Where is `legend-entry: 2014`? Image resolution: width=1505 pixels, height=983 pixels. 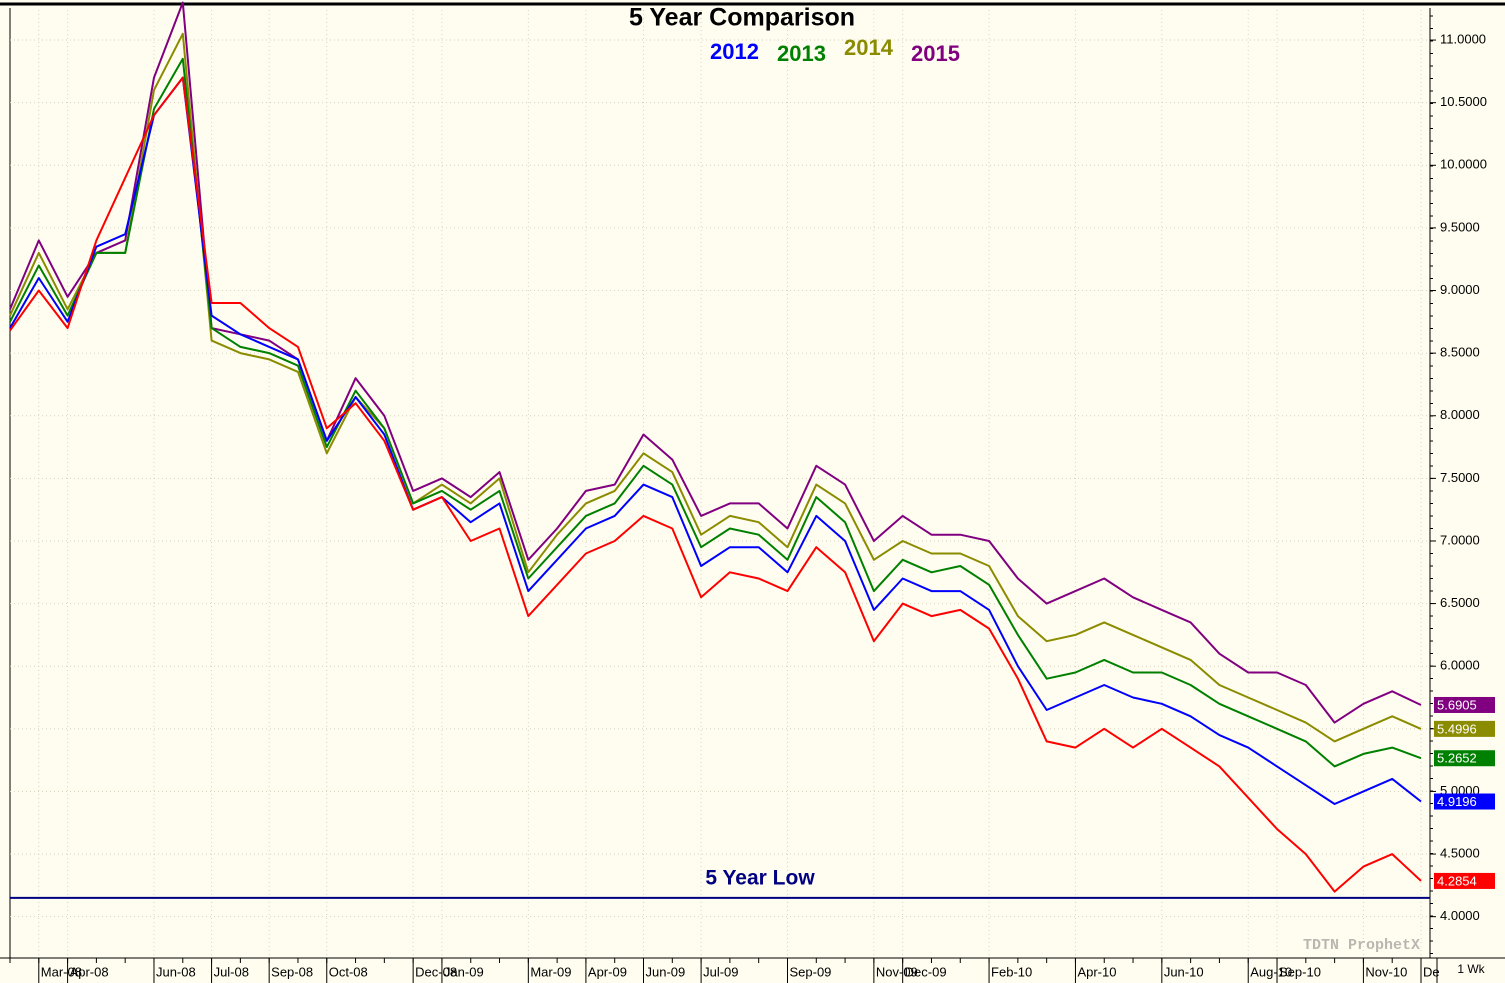 legend-entry: 2014 is located at coordinates (869, 47).